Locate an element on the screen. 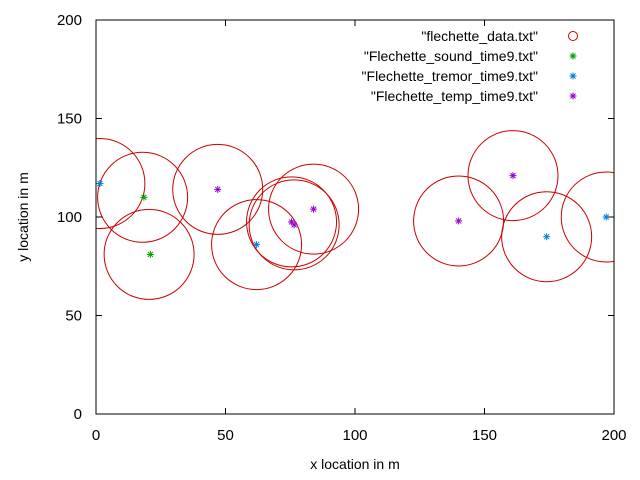 The height and width of the screenshot is (480, 640). x-tick-label-4: 200 is located at coordinates (613, 435).